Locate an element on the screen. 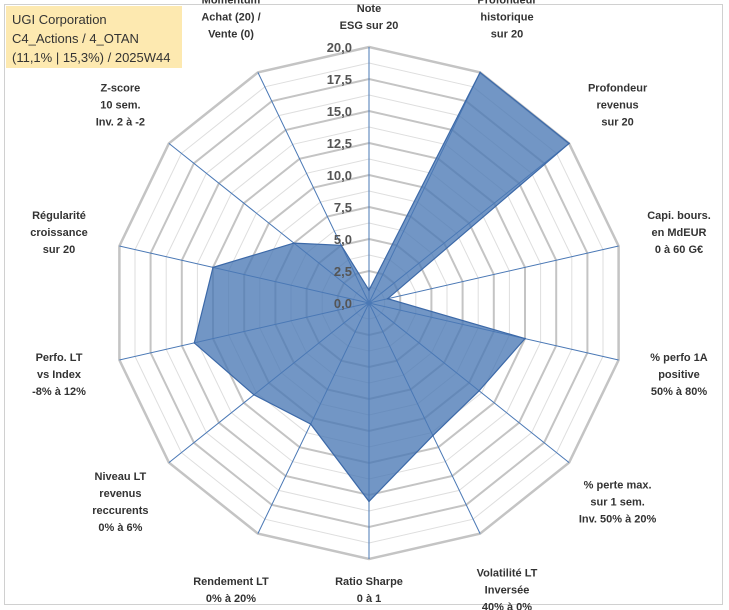 This screenshot has width=729, height=610. axis-label-ratio-sharpe: Ratio Sharpe 0 à 1 is located at coordinates (369, 590).